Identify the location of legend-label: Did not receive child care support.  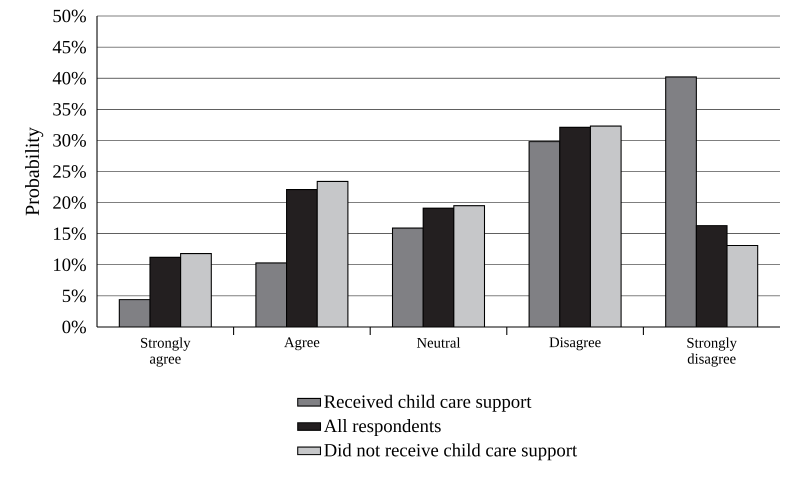
(451, 451).